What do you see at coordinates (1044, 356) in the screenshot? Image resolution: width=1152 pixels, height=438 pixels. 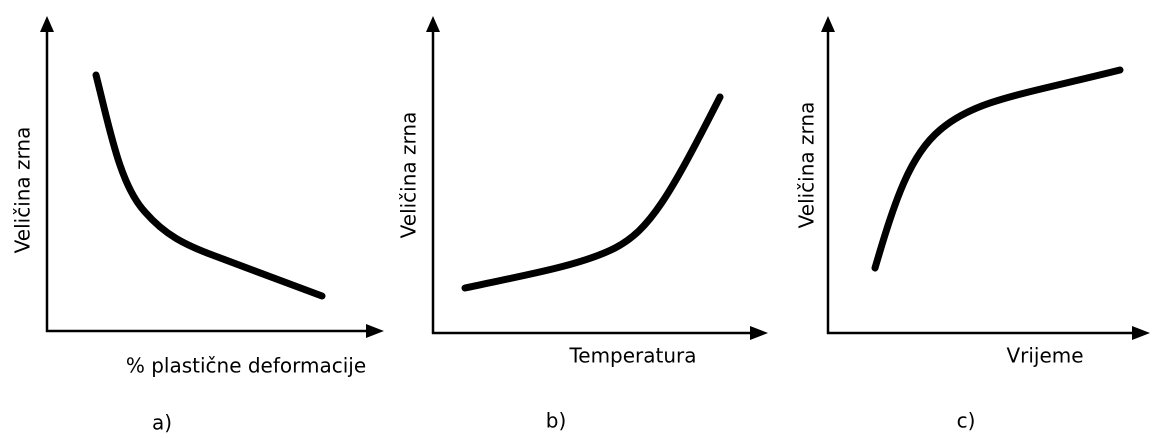 I see `x-label: Vrijeme` at bounding box center [1044, 356].